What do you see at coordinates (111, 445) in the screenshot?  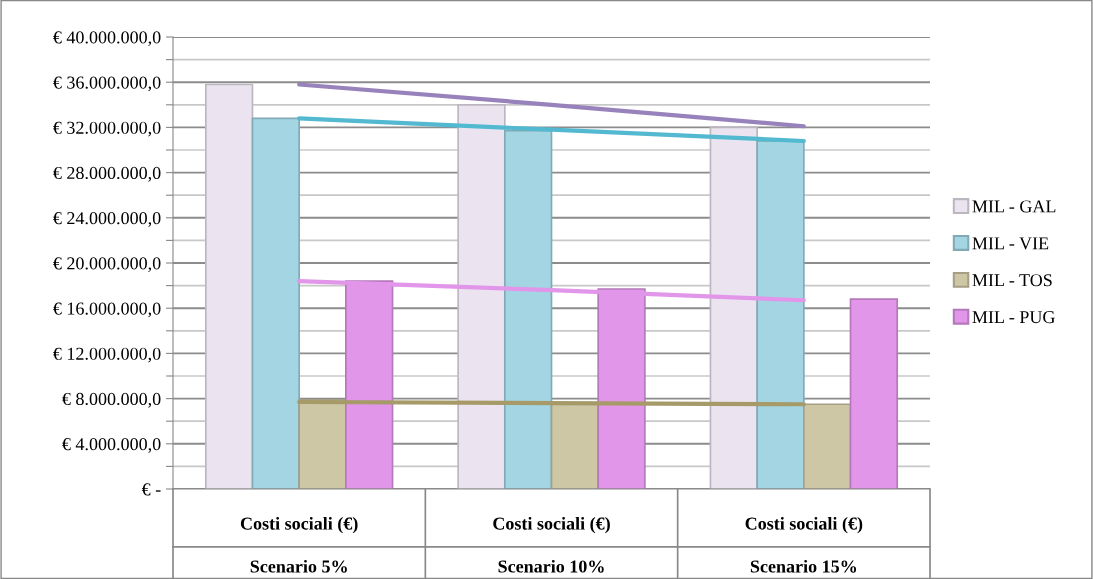 I see `y-tick-label: € 4.000.000,0` at bounding box center [111, 445].